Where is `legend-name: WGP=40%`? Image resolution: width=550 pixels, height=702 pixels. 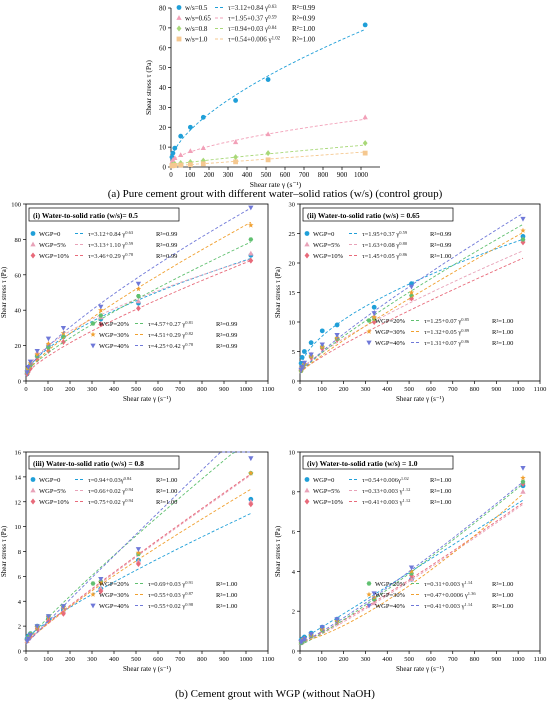
legend-name: WGP=40% is located at coordinates (390, 606).